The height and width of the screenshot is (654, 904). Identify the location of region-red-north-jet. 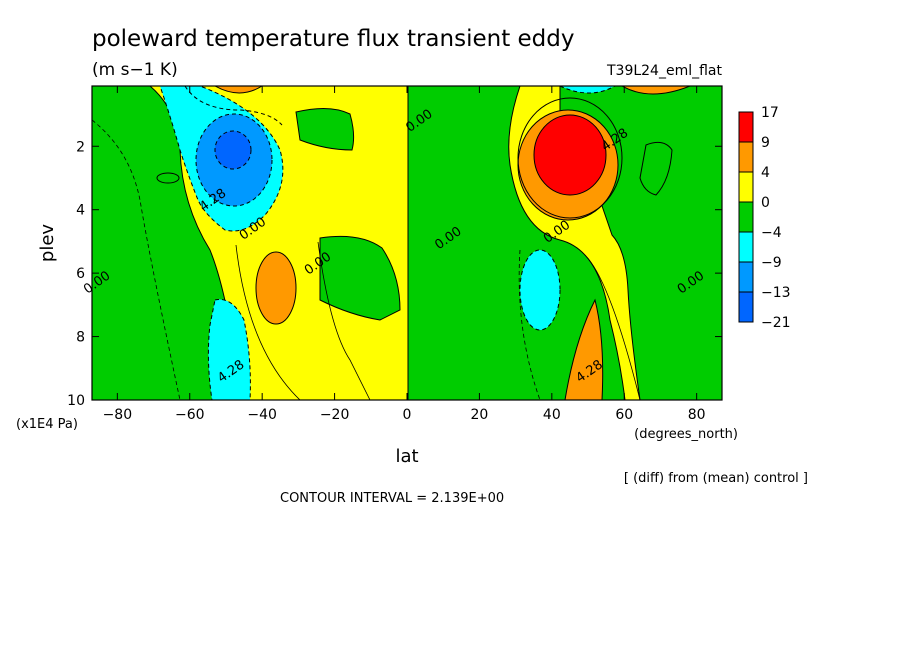
(570, 155).